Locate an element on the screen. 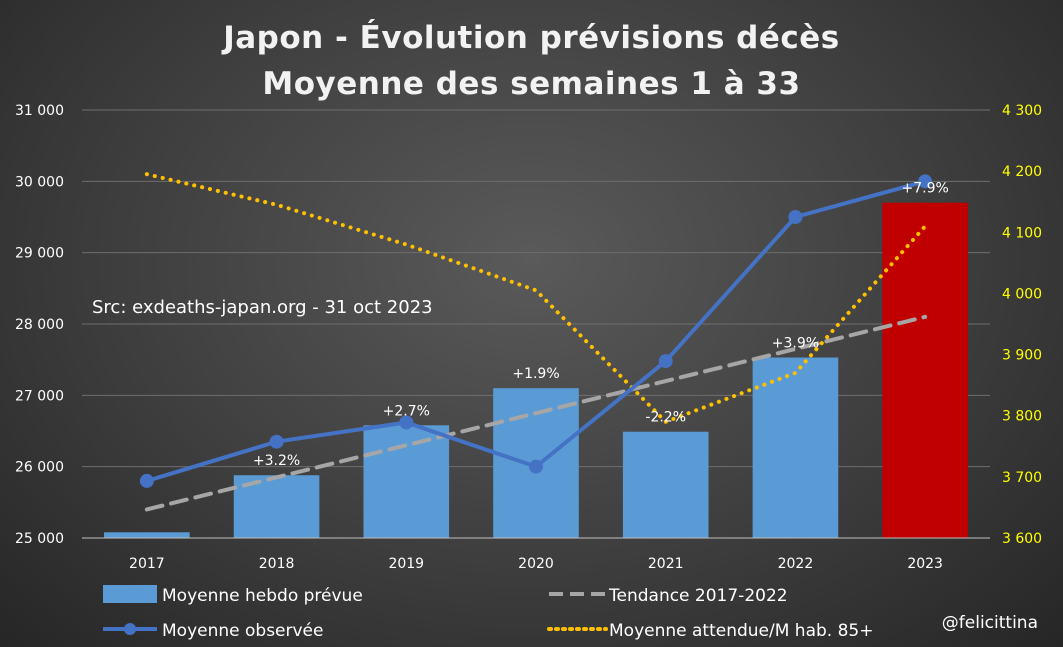 The height and width of the screenshot is (647, 1063). y-right-tick-label: 3 900 is located at coordinates (1022, 356).